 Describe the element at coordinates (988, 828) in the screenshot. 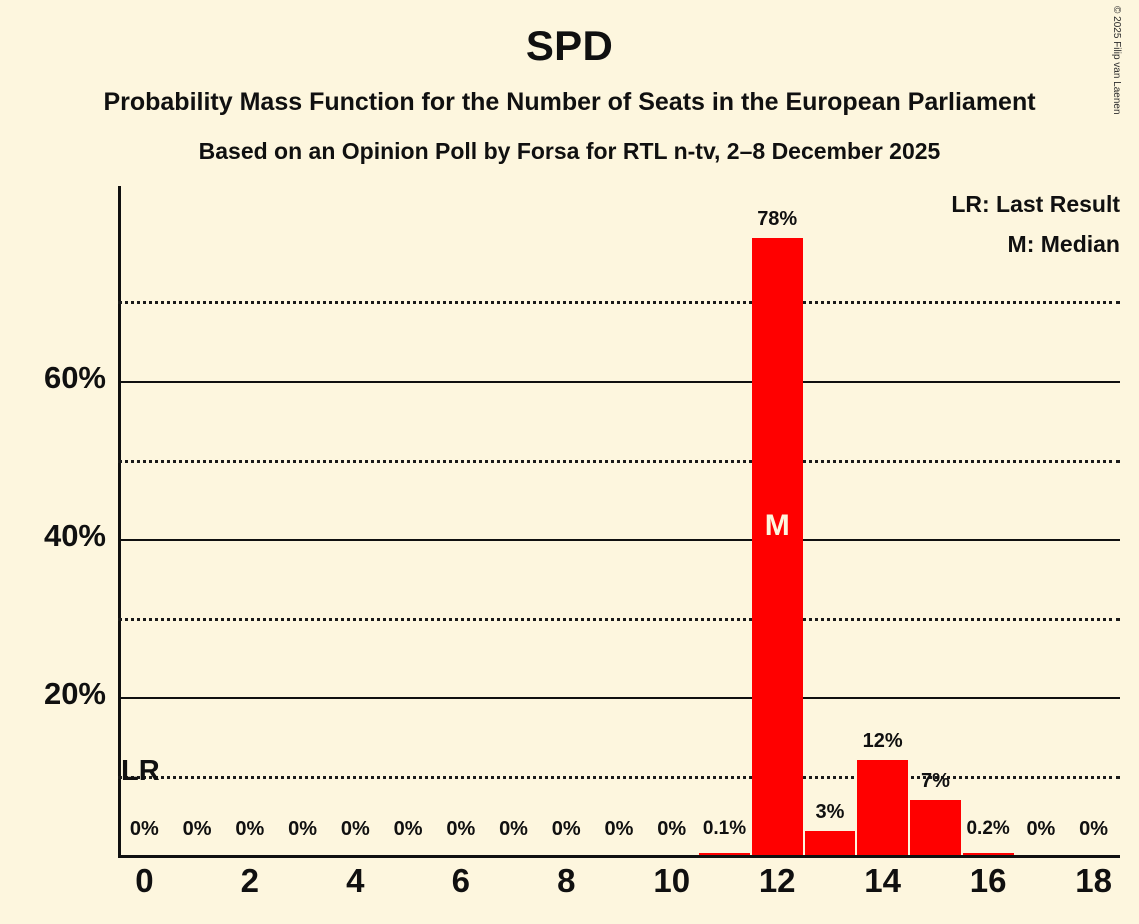

I see `bar-value-label: 0.2%` at that location.